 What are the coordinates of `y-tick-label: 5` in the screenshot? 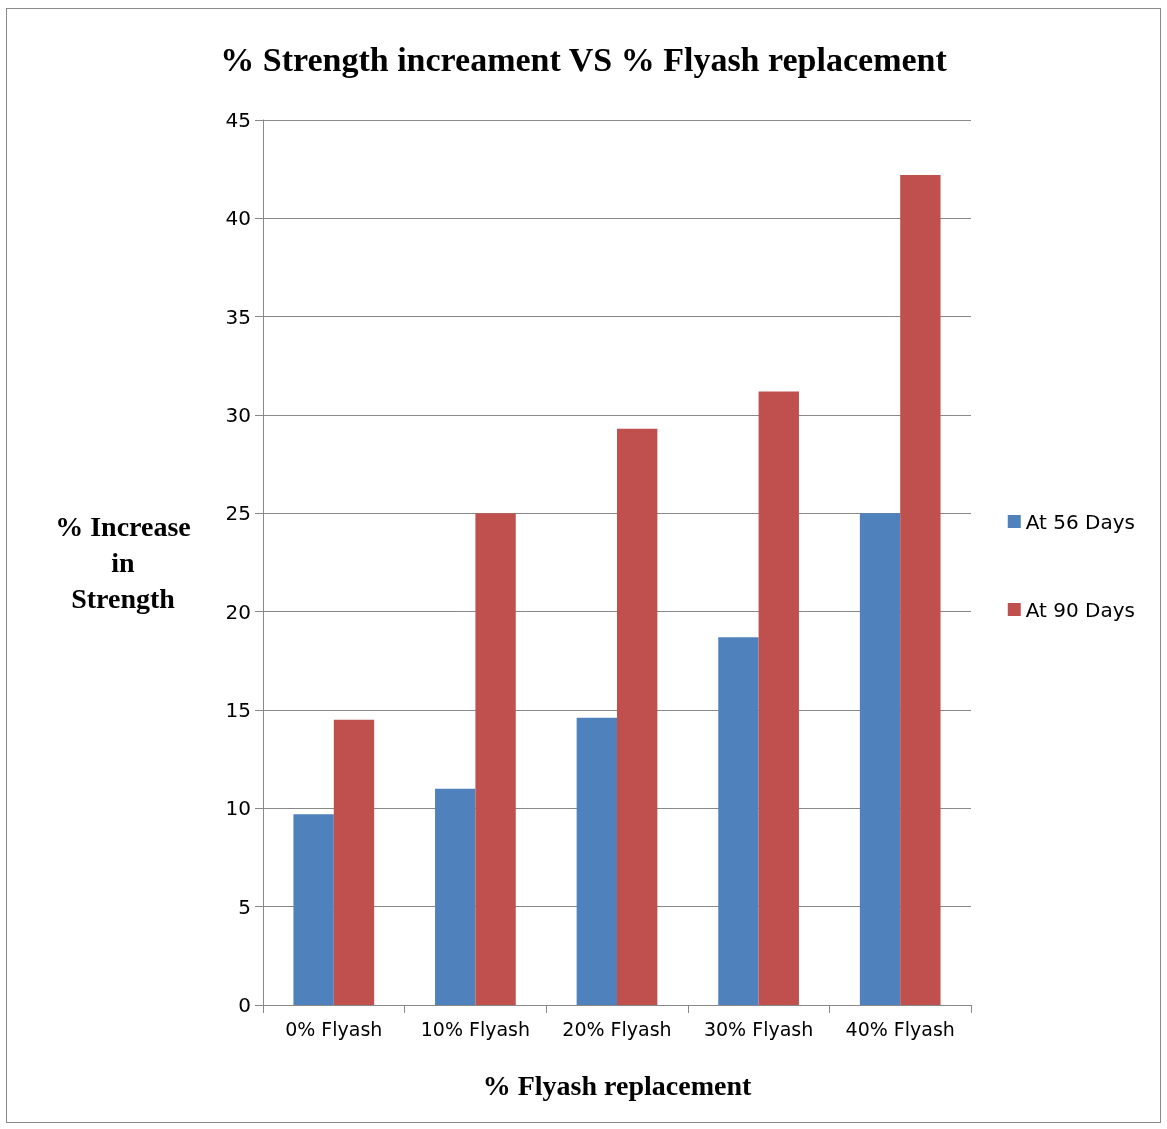 It's located at (244, 906).